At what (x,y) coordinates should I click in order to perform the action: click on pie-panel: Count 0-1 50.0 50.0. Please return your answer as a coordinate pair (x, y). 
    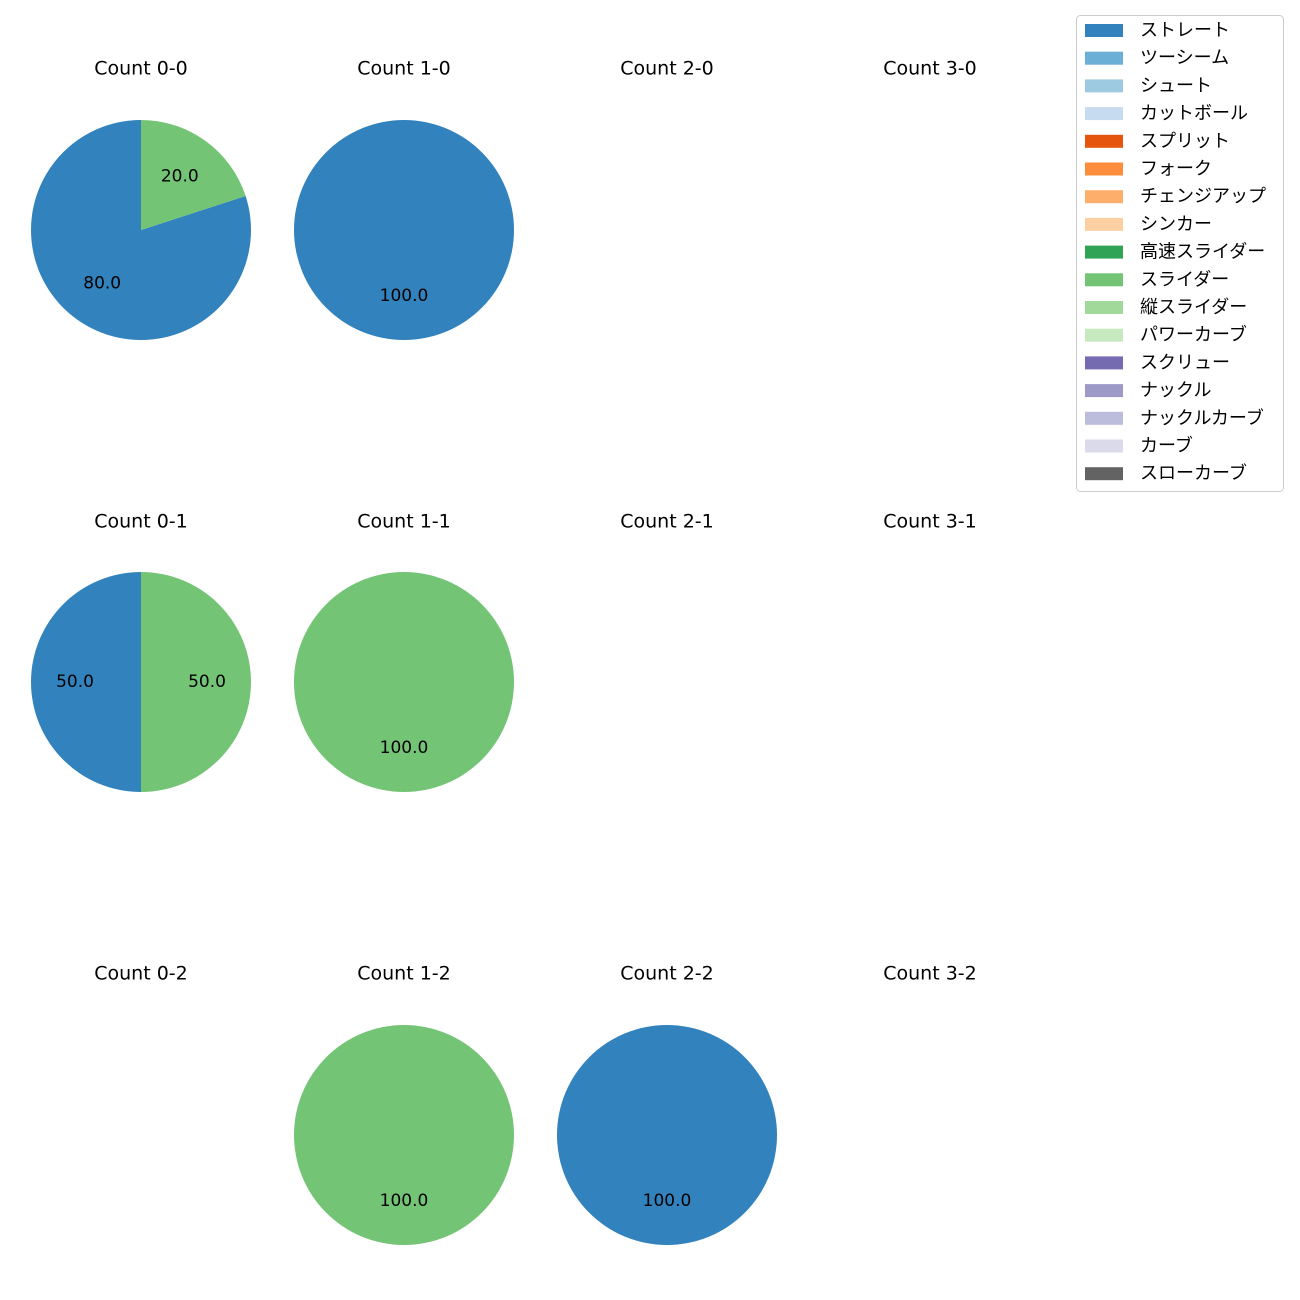
    Looking at the image, I should click on (141, 651).